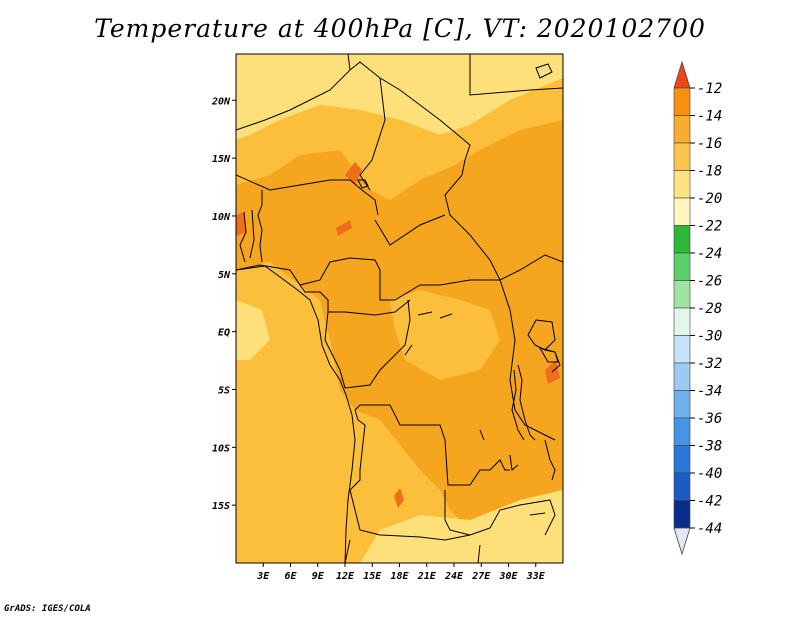 The height and width of the screenshot is (618, 800). I want to click on coastline, so click(296, 414).